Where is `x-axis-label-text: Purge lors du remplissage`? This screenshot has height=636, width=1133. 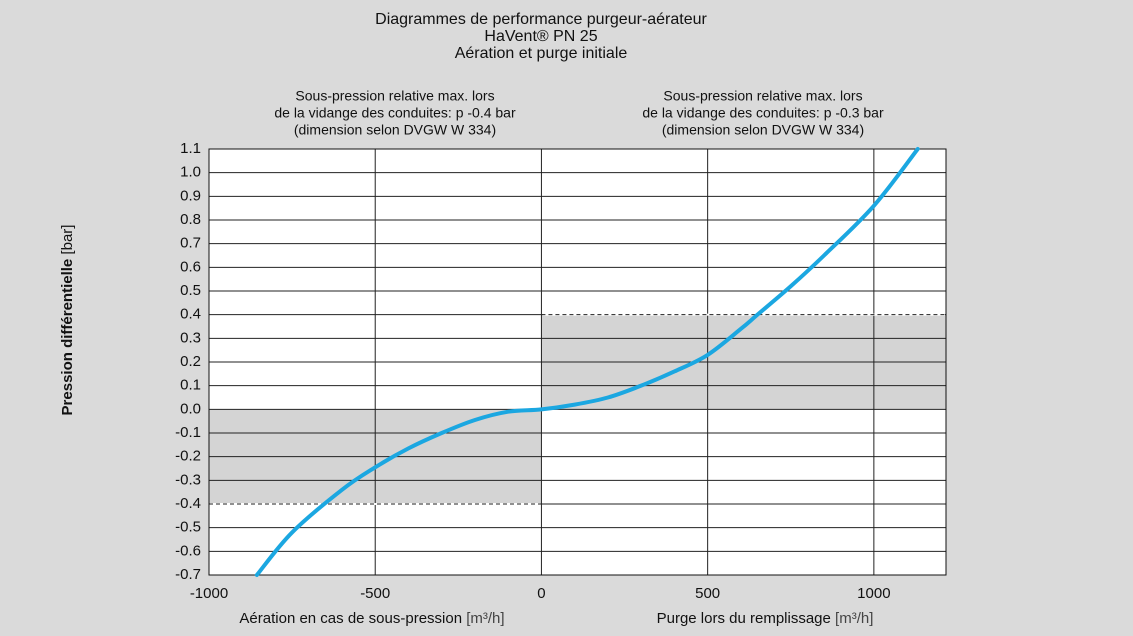
x-axis-label-text: Purge lors du remplissage is located at coordinates (744, 618).